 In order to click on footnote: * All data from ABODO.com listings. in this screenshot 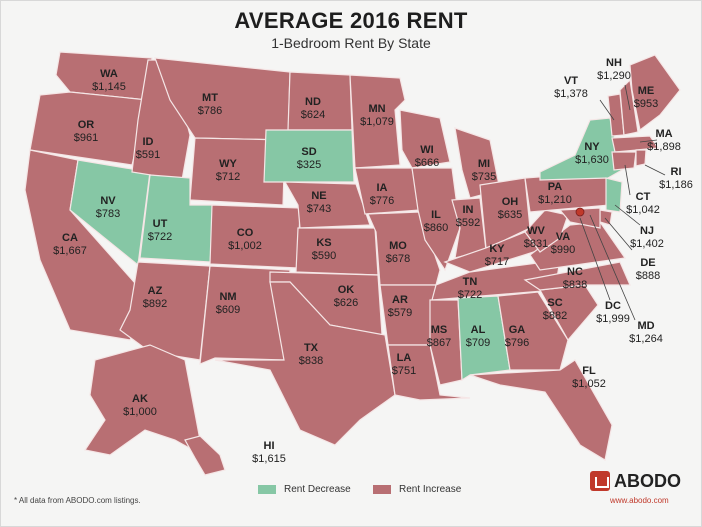, I will do `click(77, 500)`.